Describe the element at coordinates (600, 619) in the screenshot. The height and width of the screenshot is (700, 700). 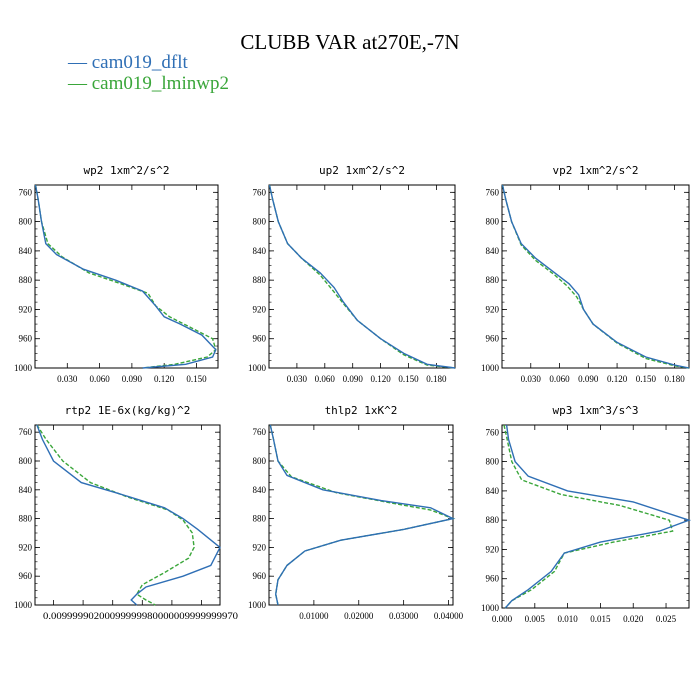
I see `x-tick-label: 0.015` at that location.